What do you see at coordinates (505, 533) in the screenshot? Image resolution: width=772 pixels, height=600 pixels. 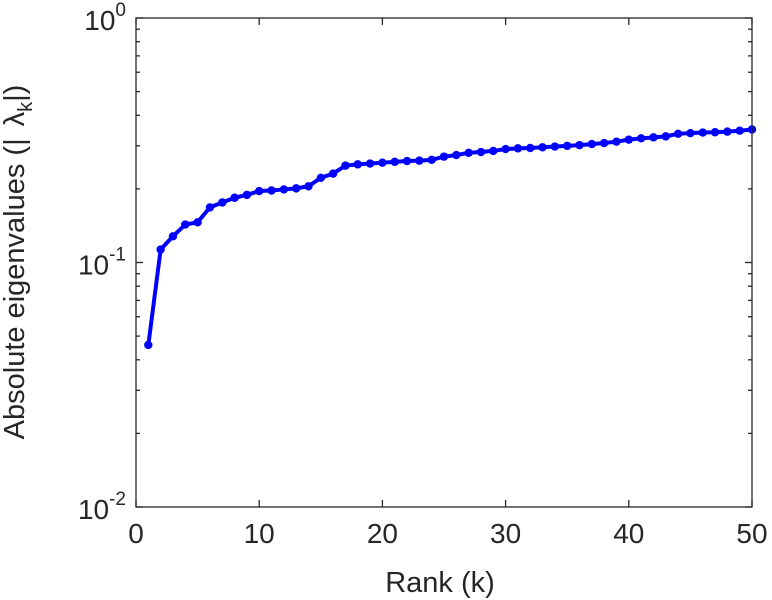 I see `x-tick-label: 30` at bounding box center [505, 533].